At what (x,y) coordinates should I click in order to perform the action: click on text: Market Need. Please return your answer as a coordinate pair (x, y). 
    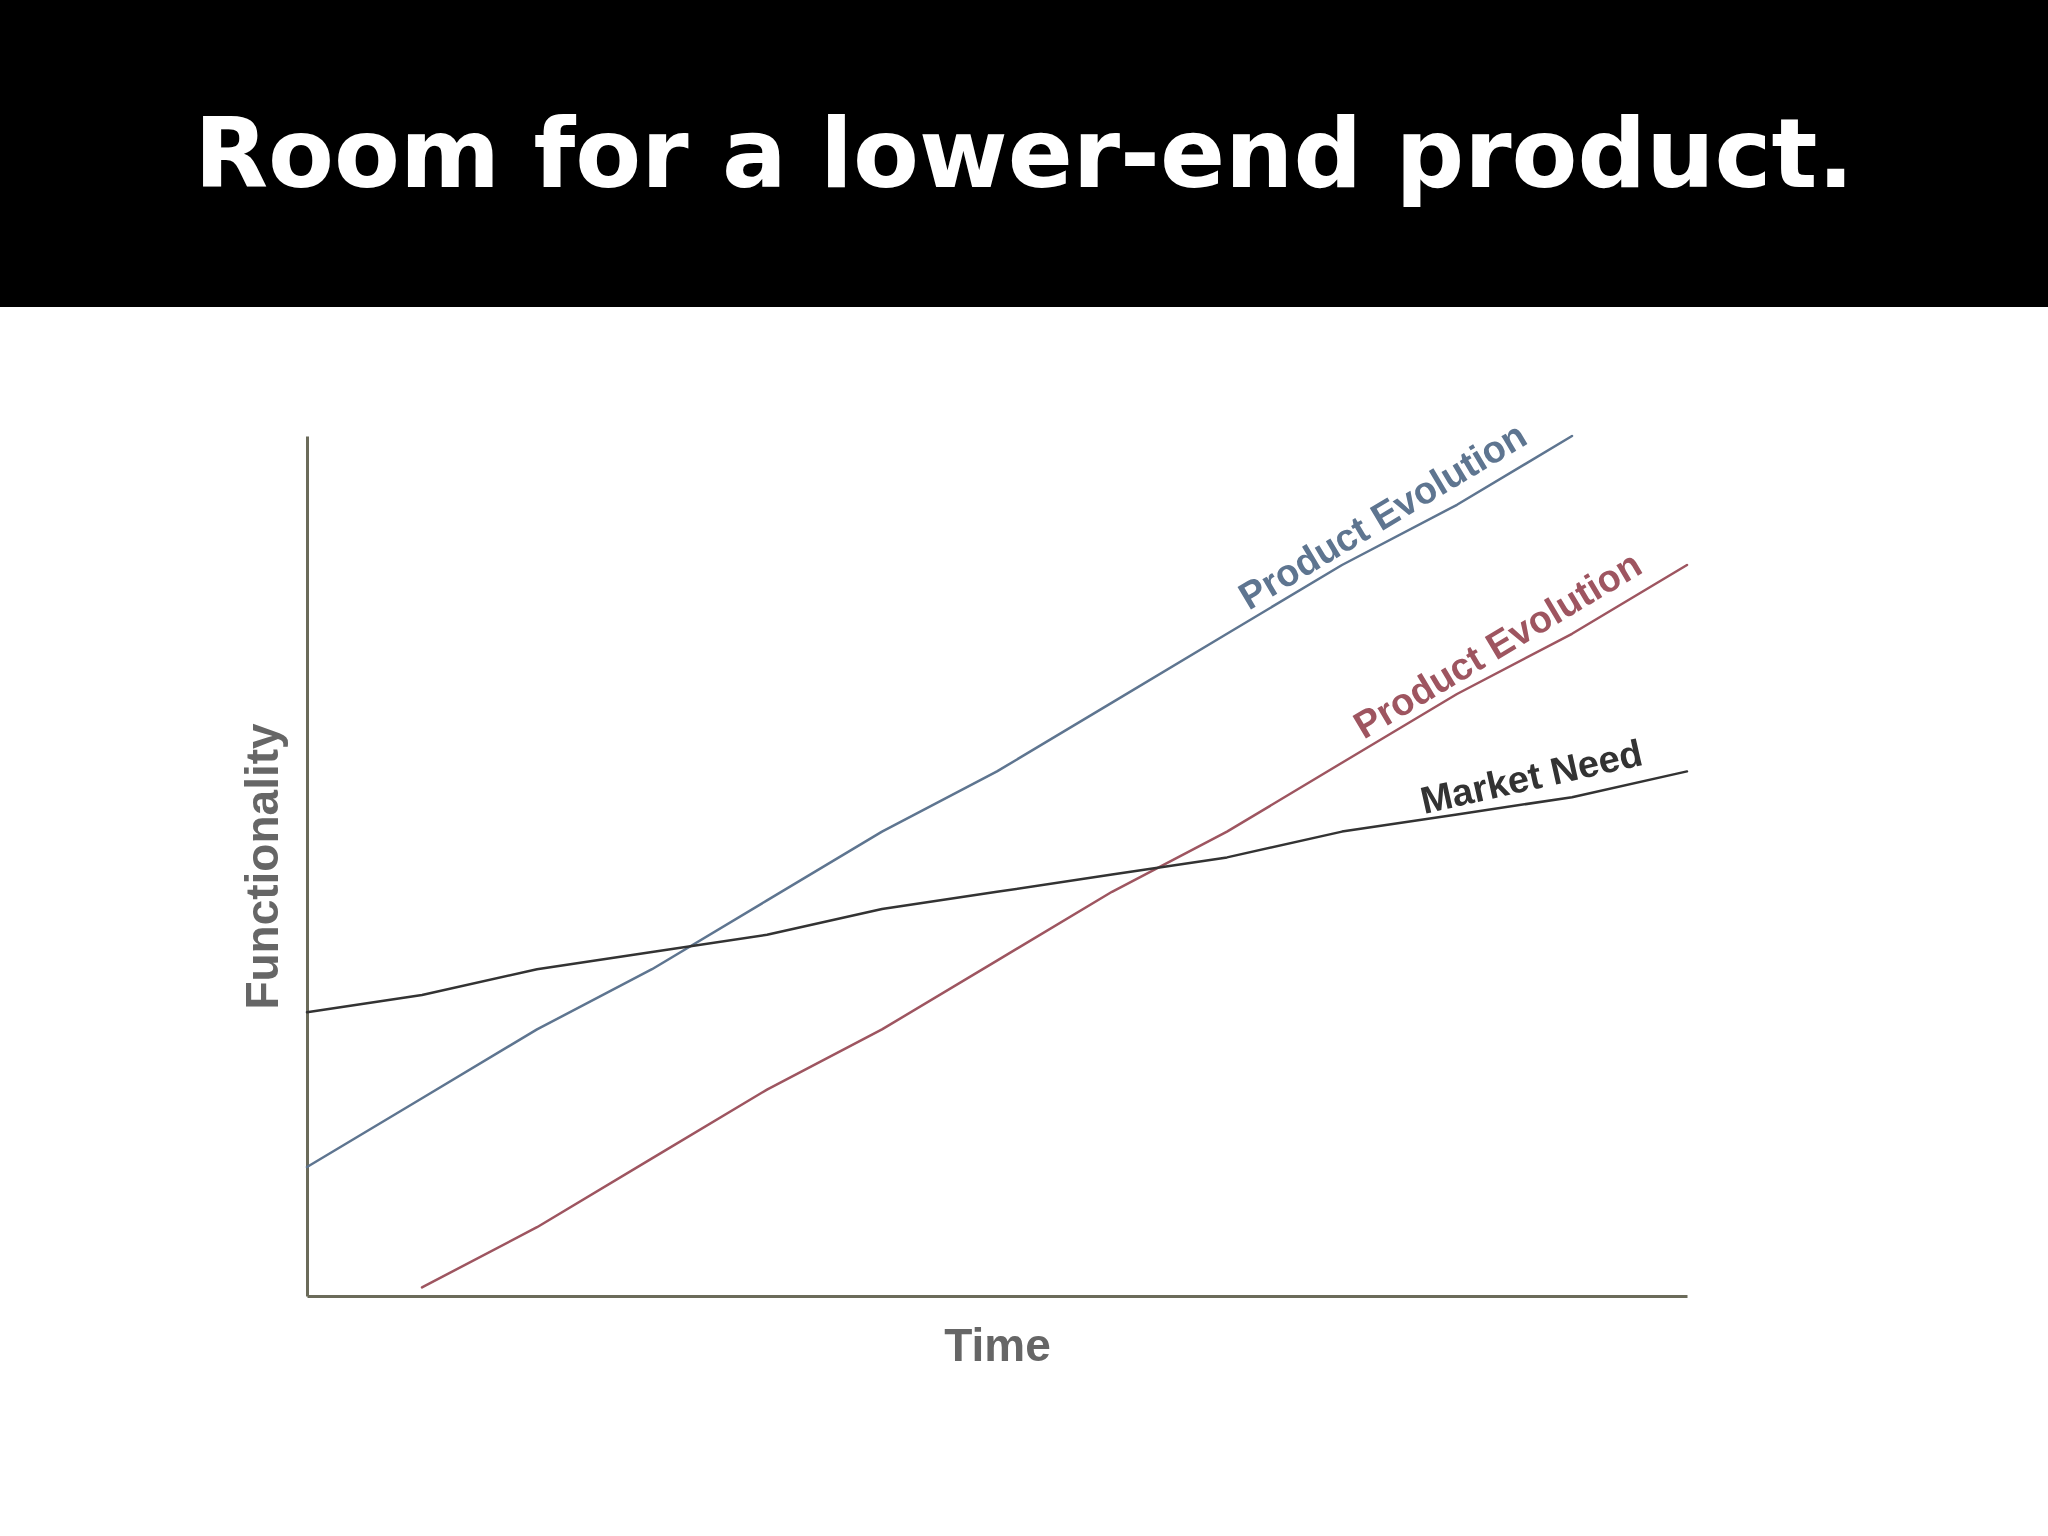
    Looking at the image, I should click on (1531, 776).